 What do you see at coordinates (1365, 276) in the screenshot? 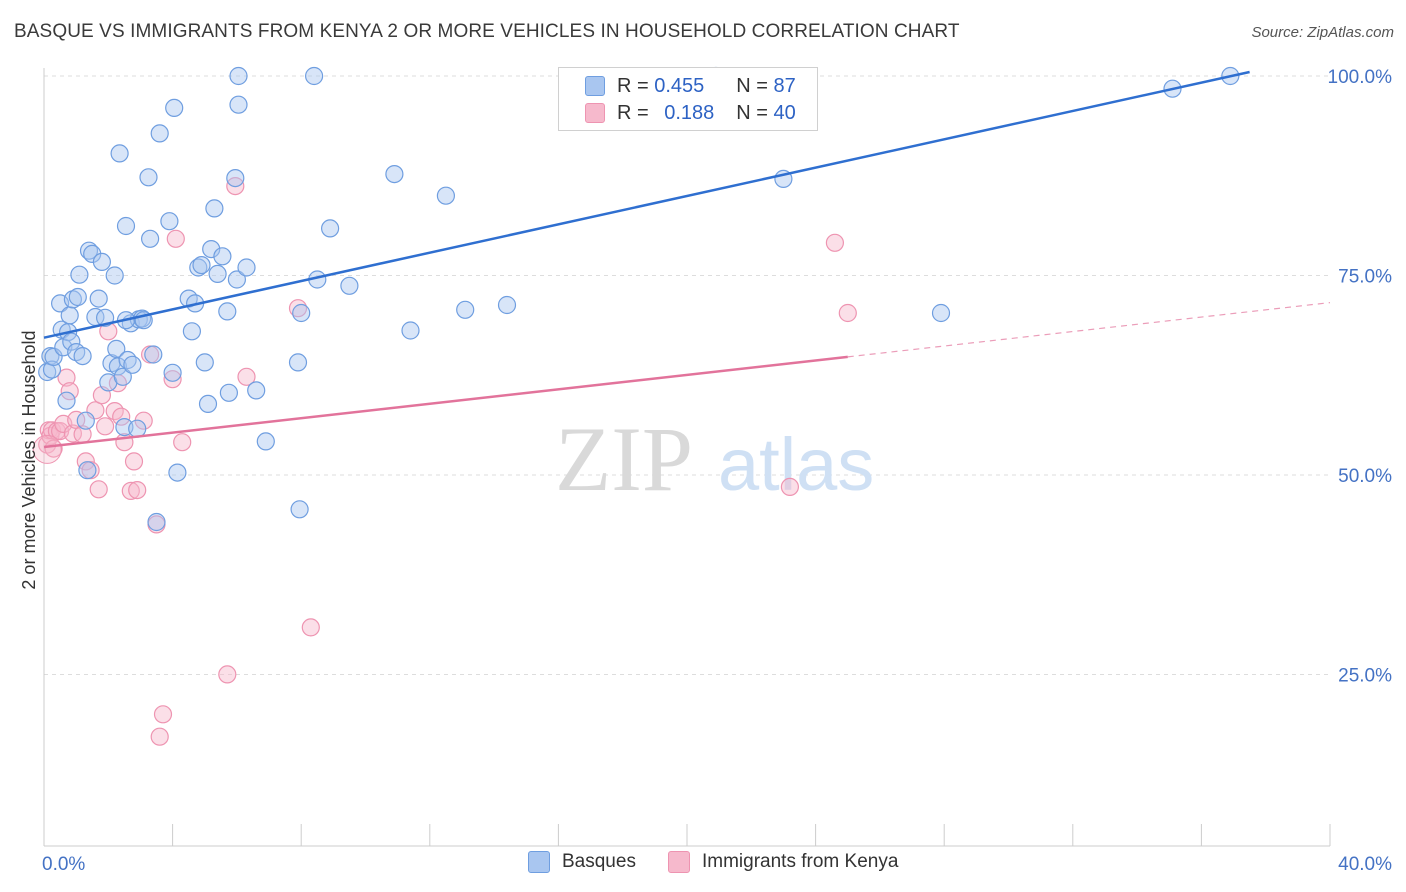
I see `y-tick-label: 75.0%` at bounding box center [1365, 276].